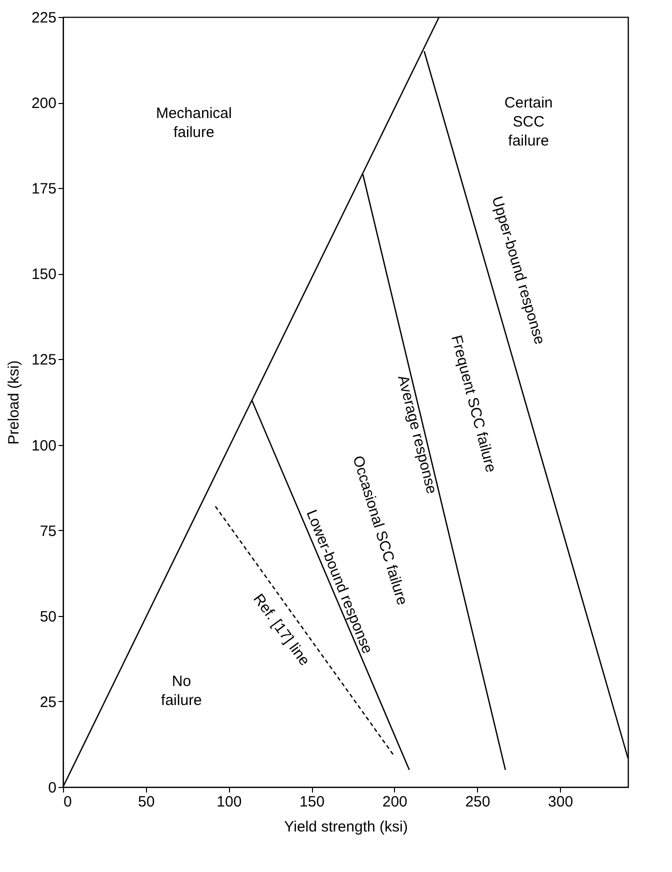  I want to click on annotation: Certain SCC failure, so click(528, 122).